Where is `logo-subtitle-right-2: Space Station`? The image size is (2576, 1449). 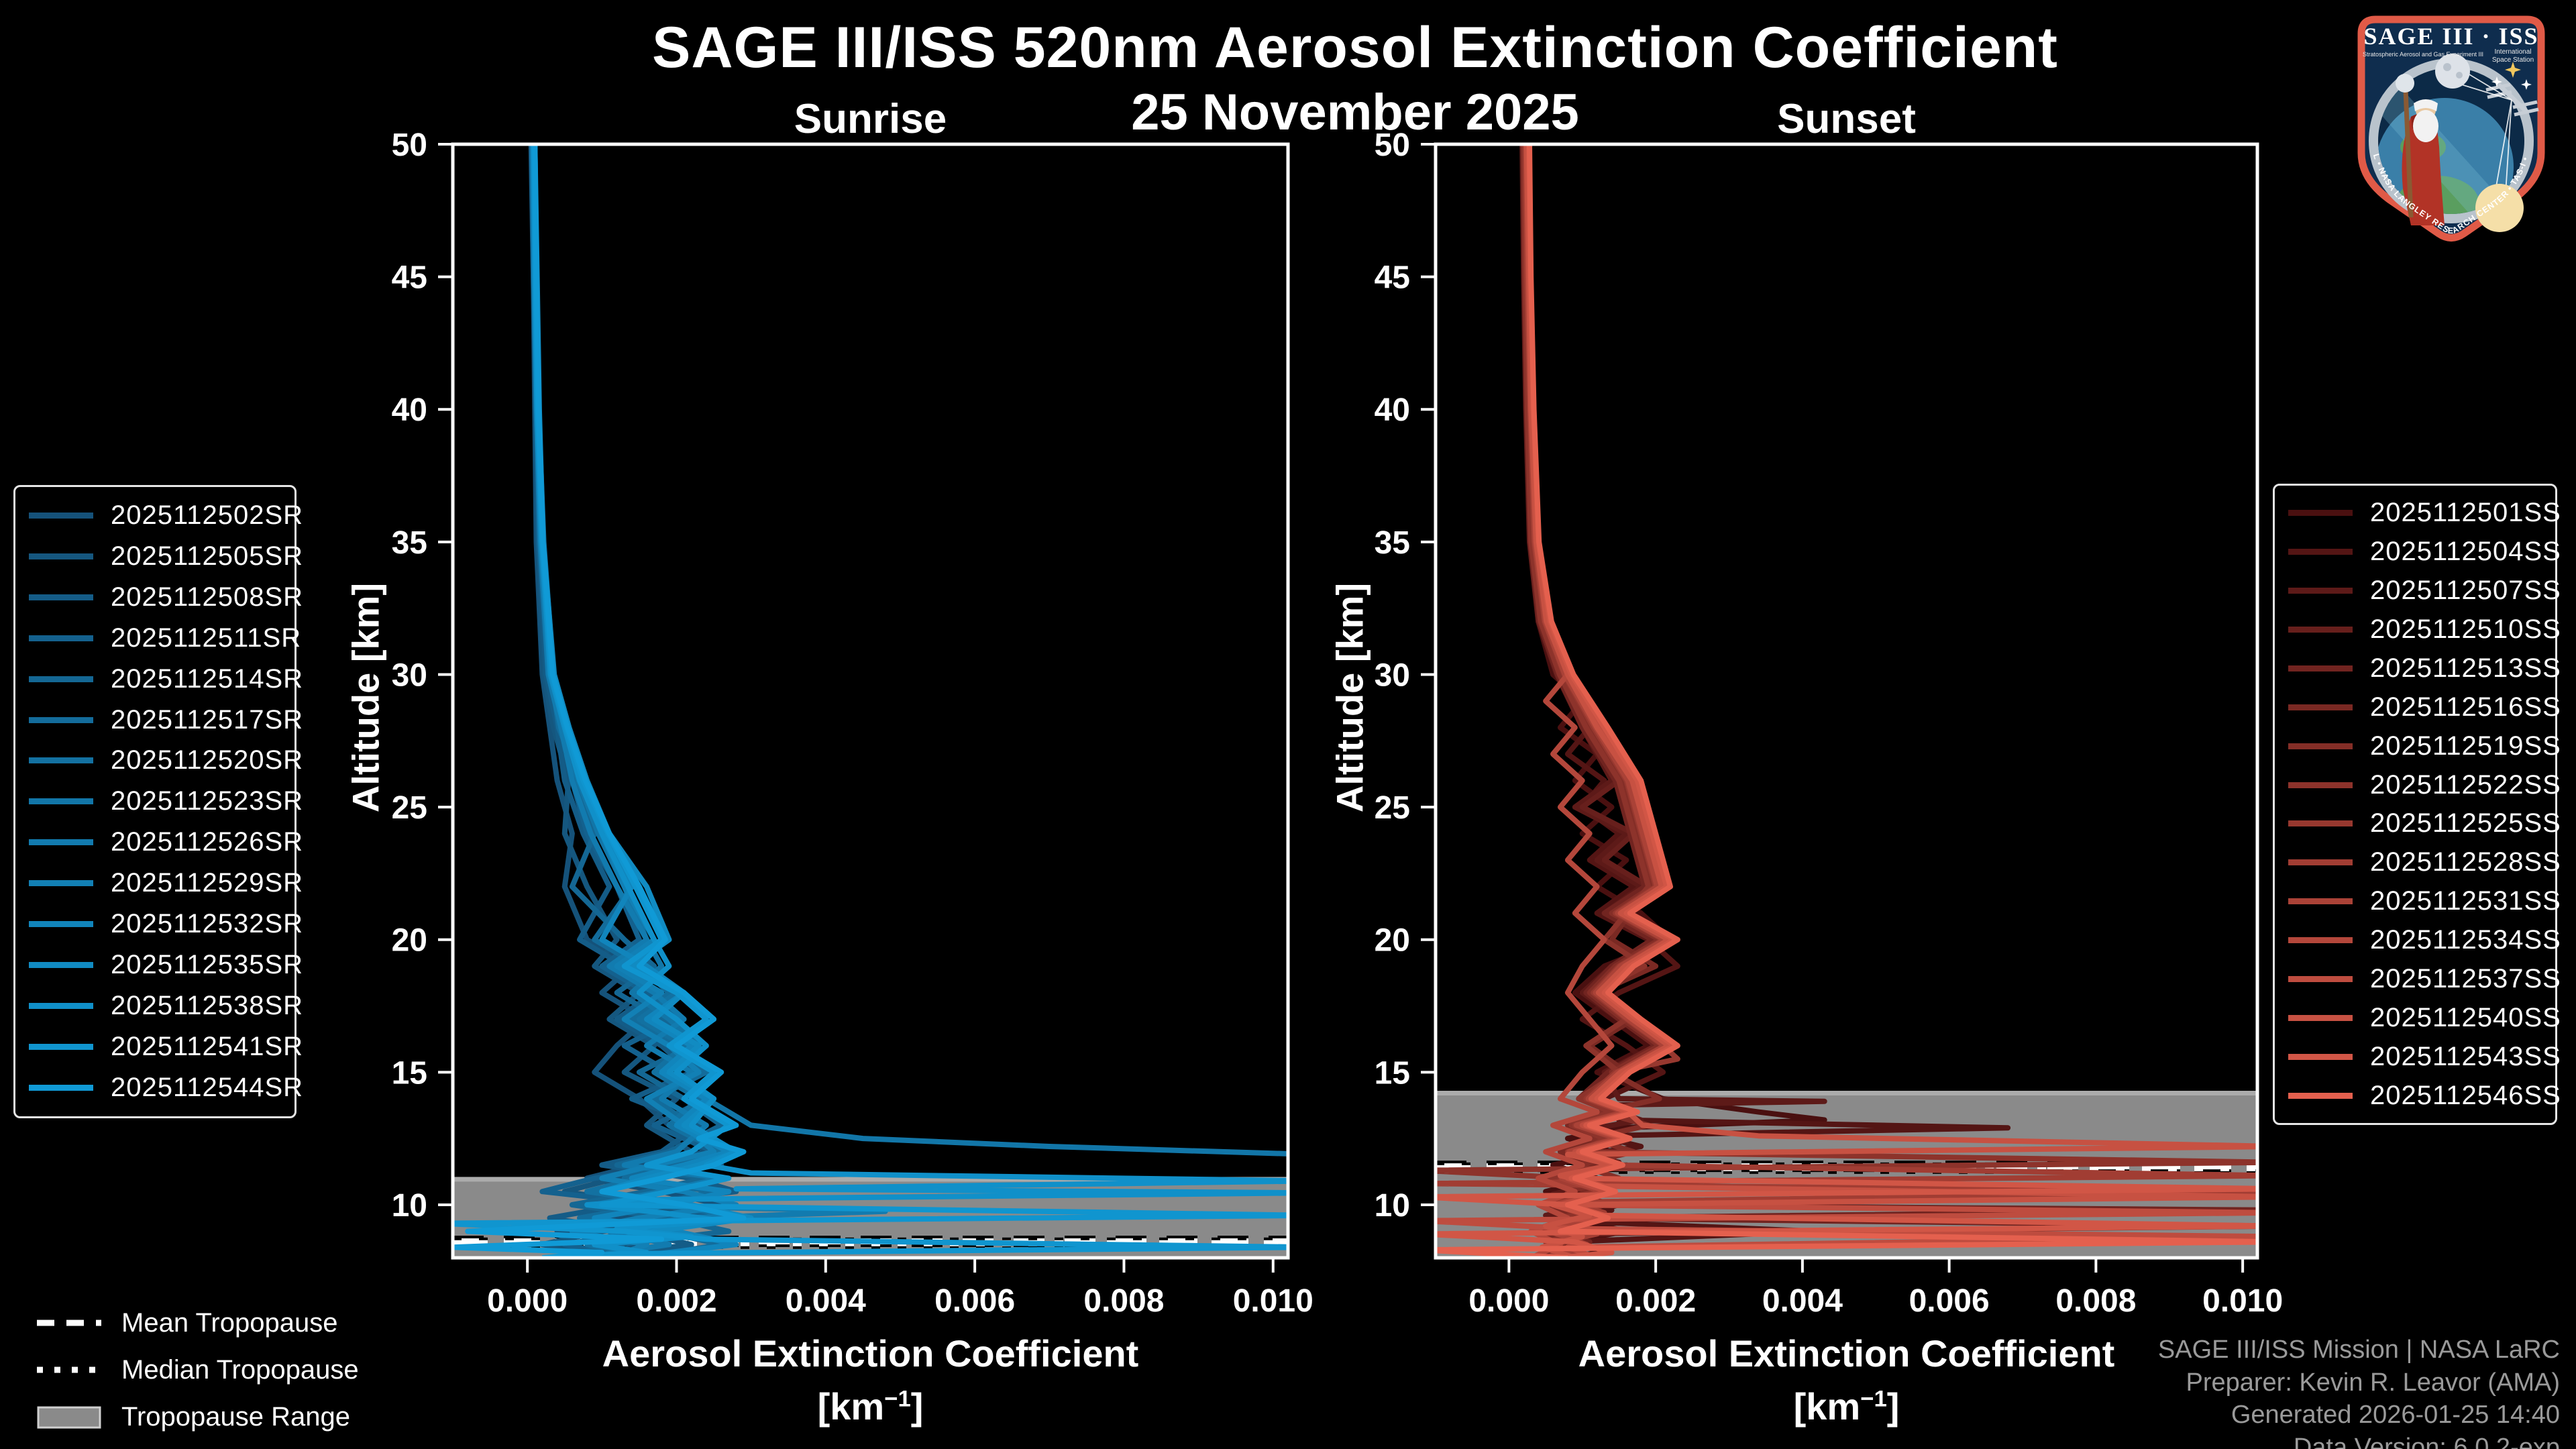 logo-subtitle-right-2: Space Station is located at coordinates (2513, 60).